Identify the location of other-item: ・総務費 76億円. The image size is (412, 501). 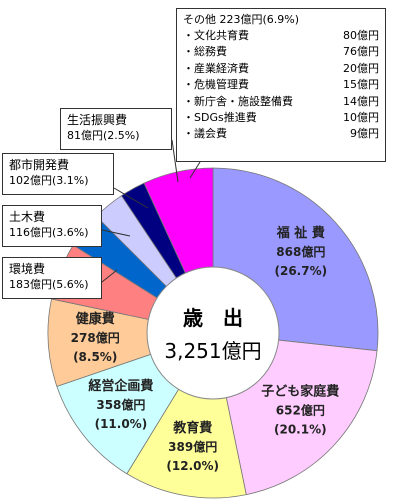
(281, 52).